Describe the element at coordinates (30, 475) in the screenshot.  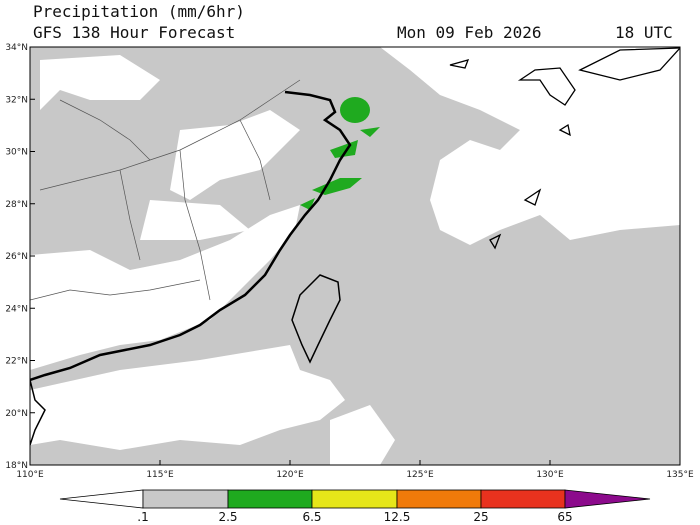
I see `lon-label: 110°E` at that location.